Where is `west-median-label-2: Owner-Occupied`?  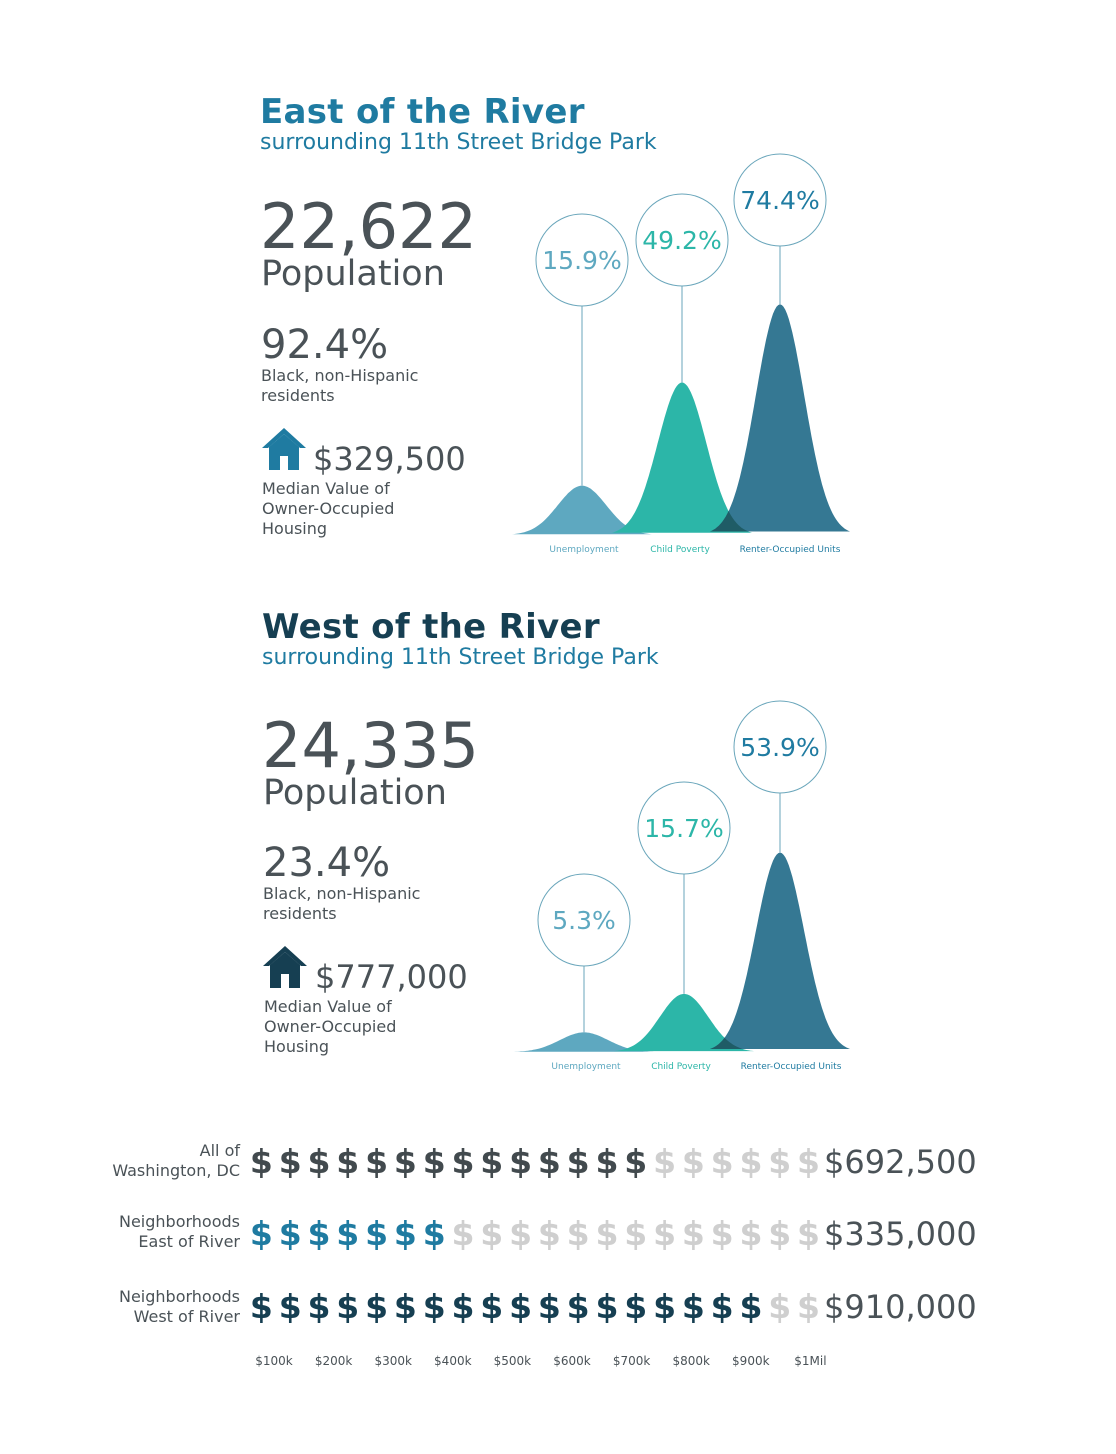
west-median-label-2: Owner-Occupied is located at coordinates (330, 1026).